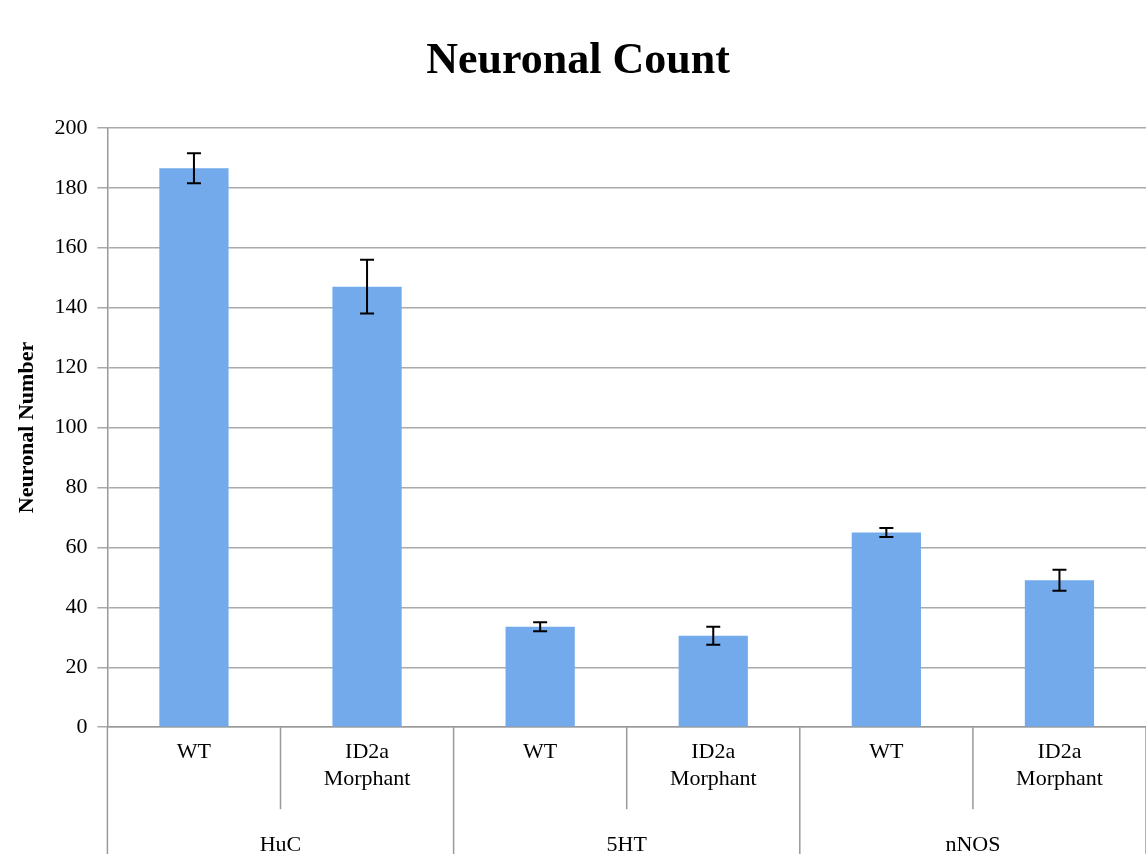  Describe the element at coordinates (627, 842) in the screenshot. I see `text: 5HT` at that location.